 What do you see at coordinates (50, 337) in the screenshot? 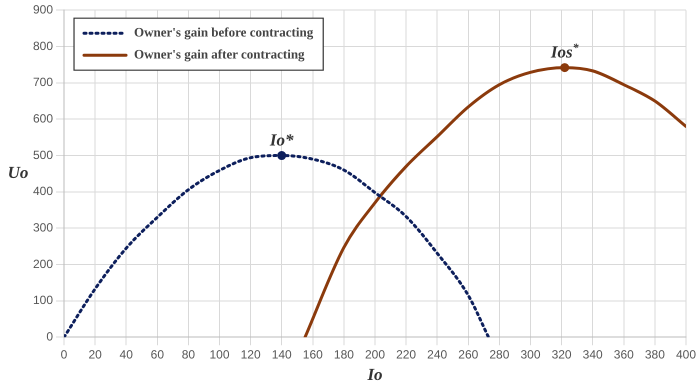
I see `y-tick-label: 0` at bounding box center [50, 337].